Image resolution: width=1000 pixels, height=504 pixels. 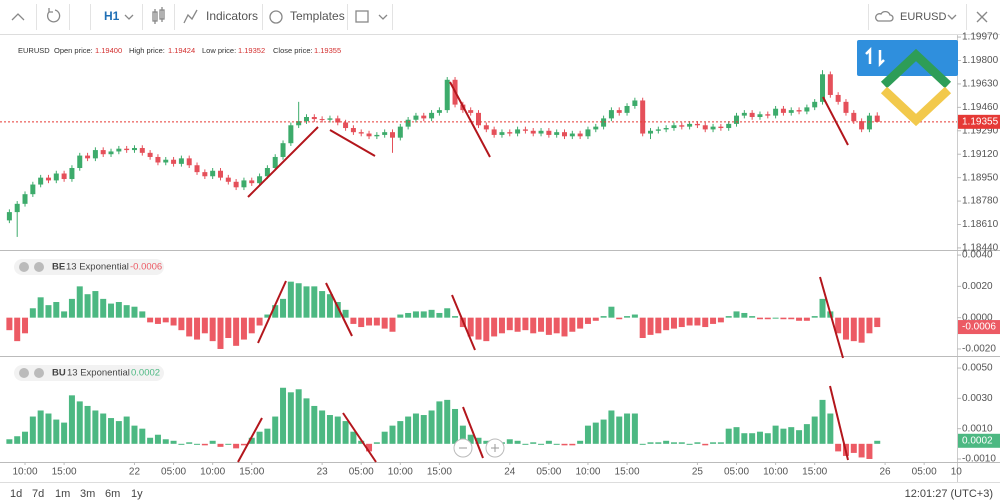 What do you see at coordinates (129, 17) in the screenshot?
I see `interval-dropdown` at bounding box center [129, 17].